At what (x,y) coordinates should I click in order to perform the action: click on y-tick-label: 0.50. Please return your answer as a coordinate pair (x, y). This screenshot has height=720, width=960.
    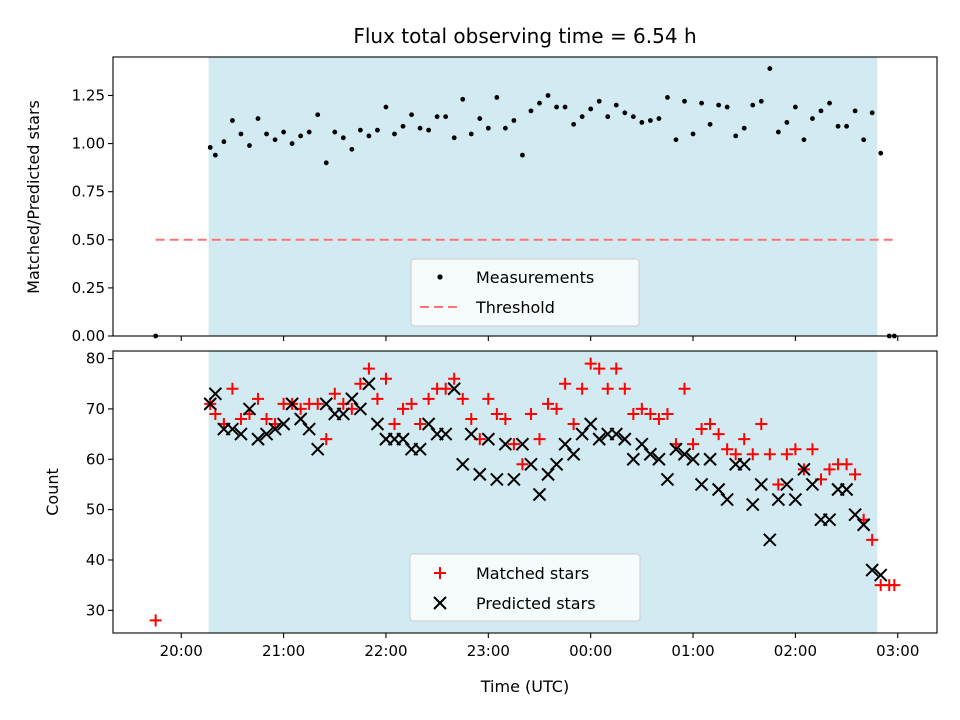
    Looking at the image, I should click on (88, 240).